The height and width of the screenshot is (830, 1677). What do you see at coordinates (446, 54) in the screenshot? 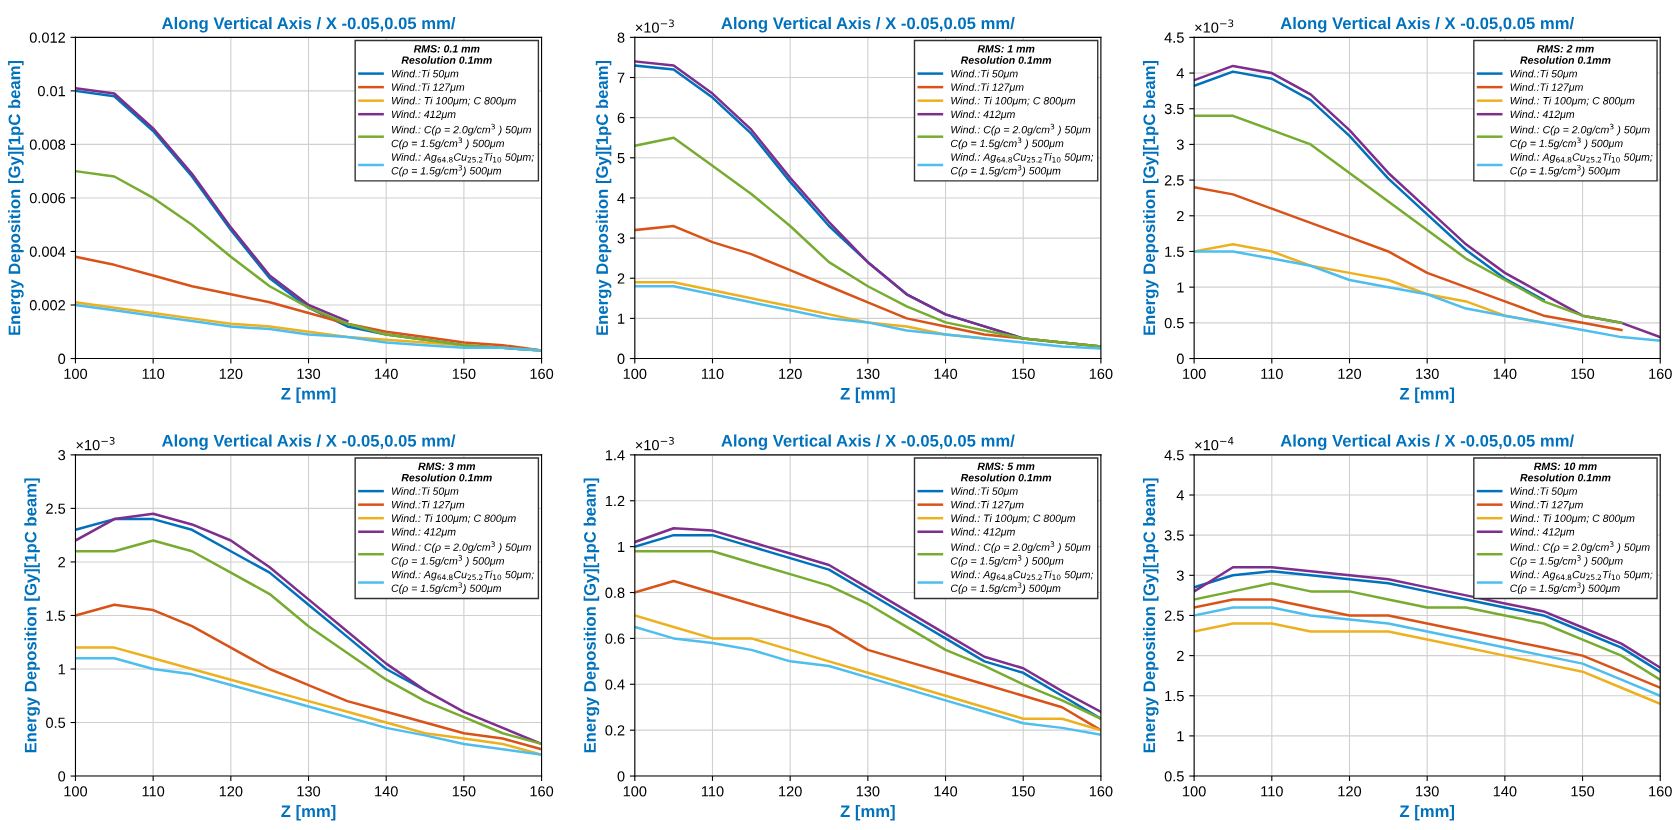
I see `legend-title: RMS: 0.1 mm Resolution 0.1mm` at bounding box center [446, 54].